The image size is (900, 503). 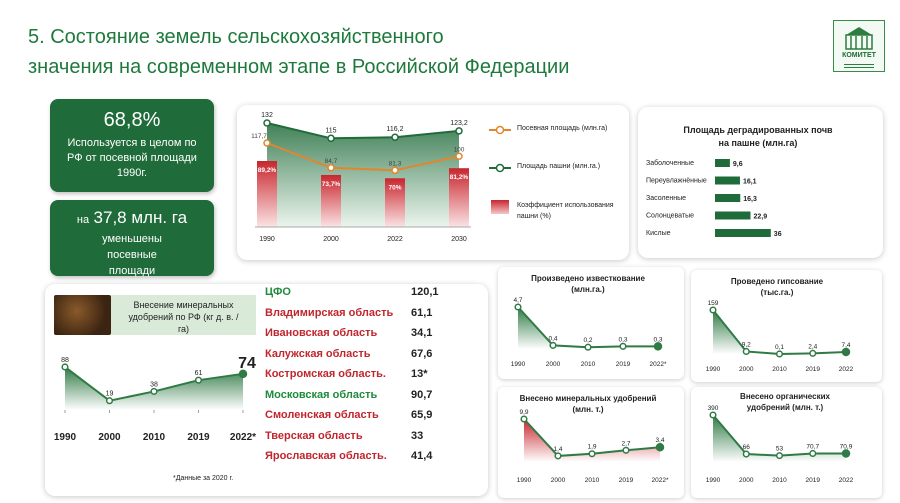 What do you see at coordinates (713, 369) in the screenshot?
I see `x-tick-label: 1990` at bounding box center [713, 369].